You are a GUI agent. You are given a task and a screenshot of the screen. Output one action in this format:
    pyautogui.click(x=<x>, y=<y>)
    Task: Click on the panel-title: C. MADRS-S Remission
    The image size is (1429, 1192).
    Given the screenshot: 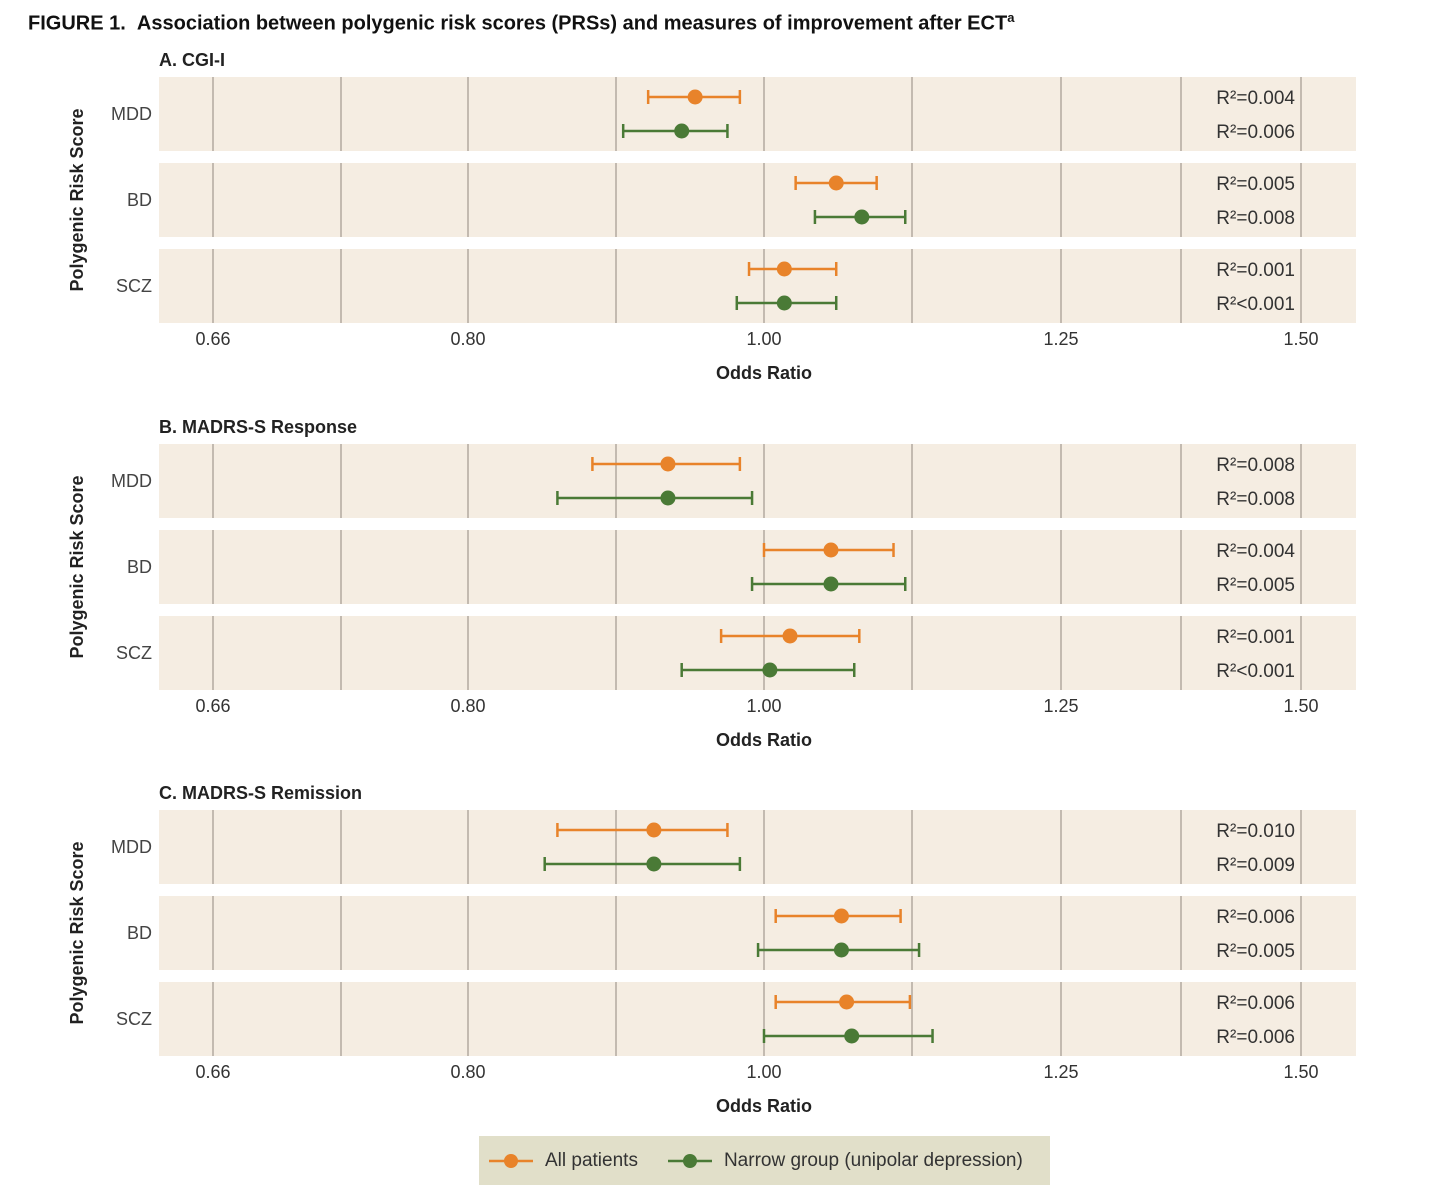 What is the action you would take?
    pyautogui.click(x=260, y=793)
    